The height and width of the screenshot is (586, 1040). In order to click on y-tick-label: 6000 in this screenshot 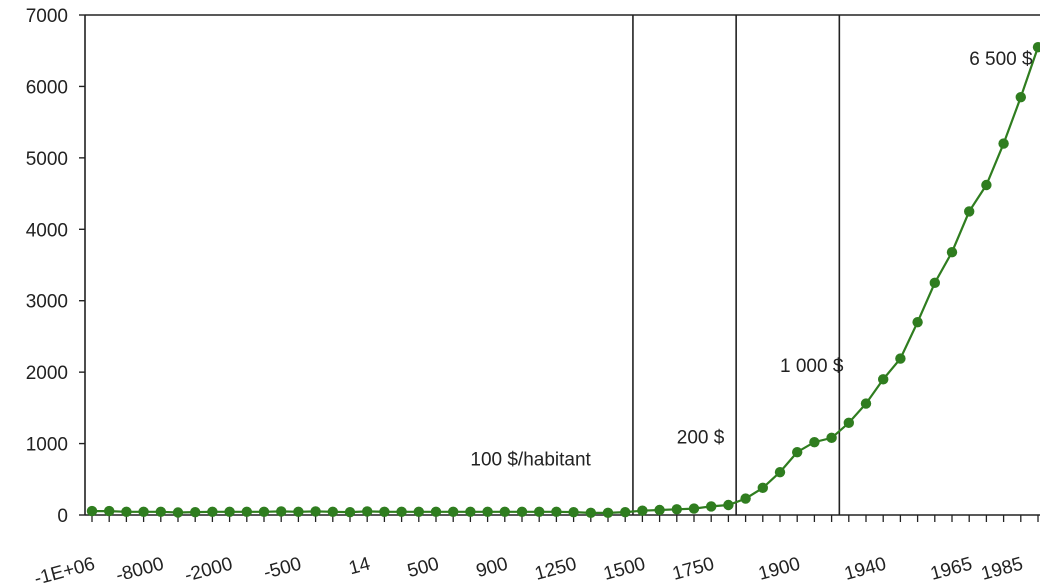, I will do `click(47, 87)`.